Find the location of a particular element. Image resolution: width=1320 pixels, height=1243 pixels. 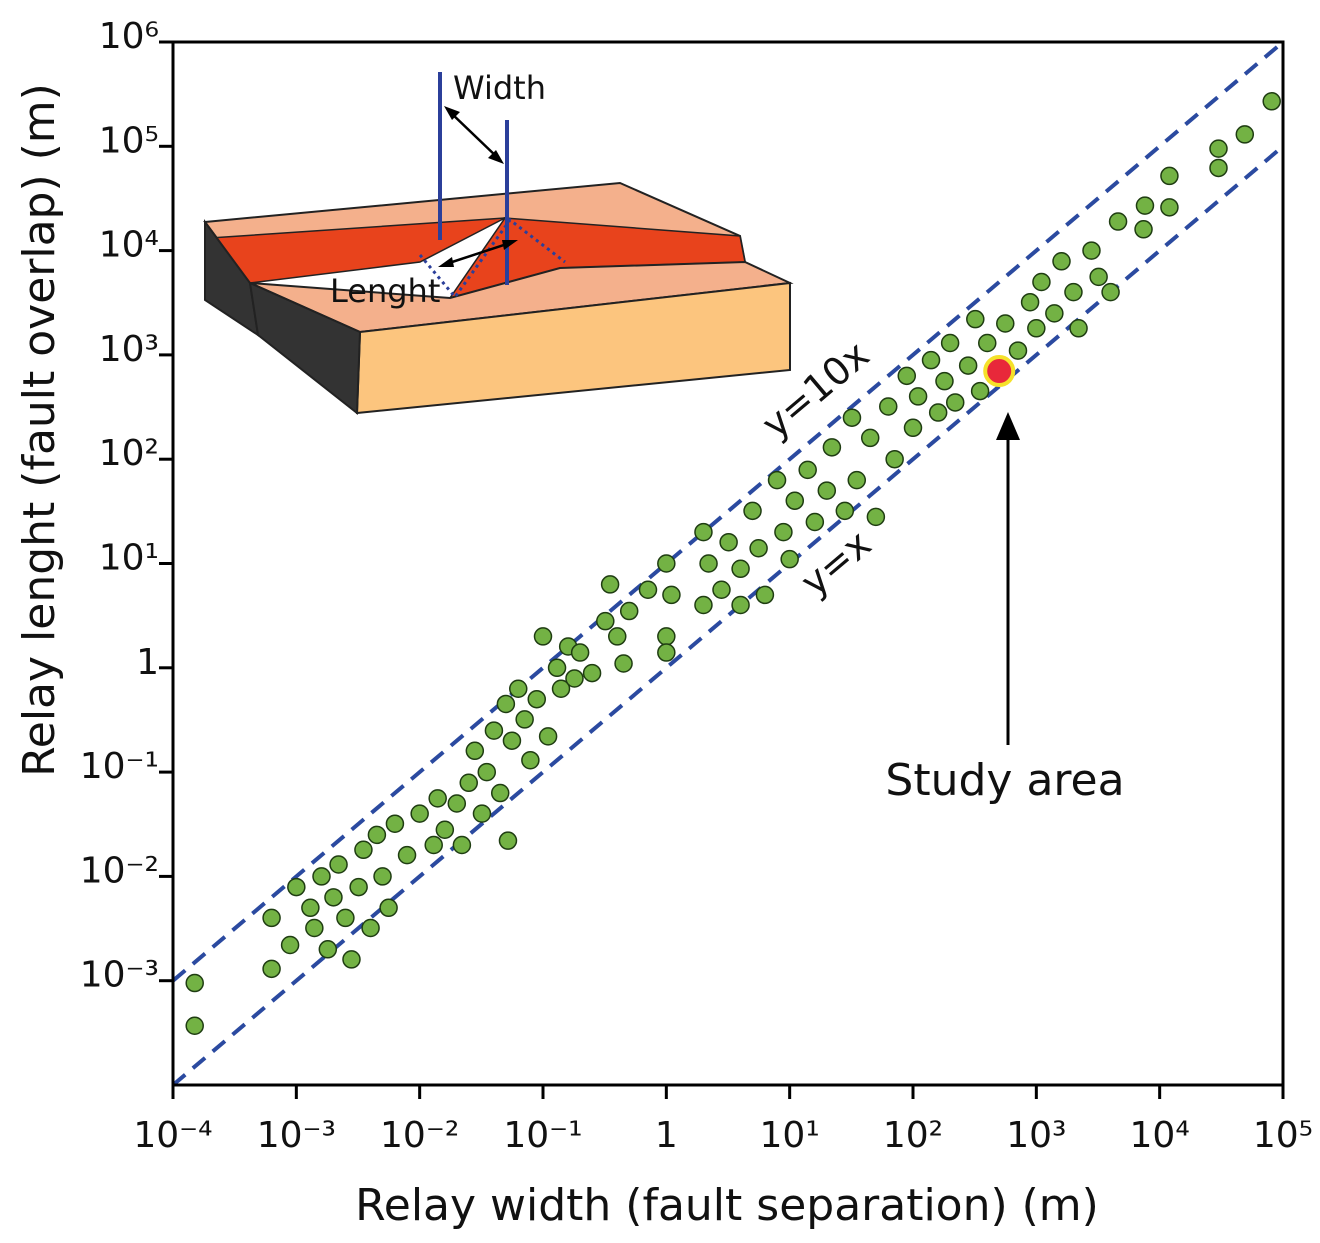

x-tick-label: 10⁻¹ is located at coordinates (542, 1135).